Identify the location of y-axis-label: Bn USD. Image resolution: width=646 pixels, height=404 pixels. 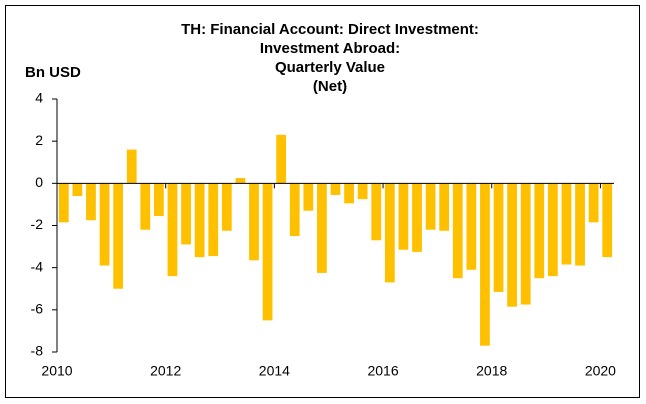
(53, 72).